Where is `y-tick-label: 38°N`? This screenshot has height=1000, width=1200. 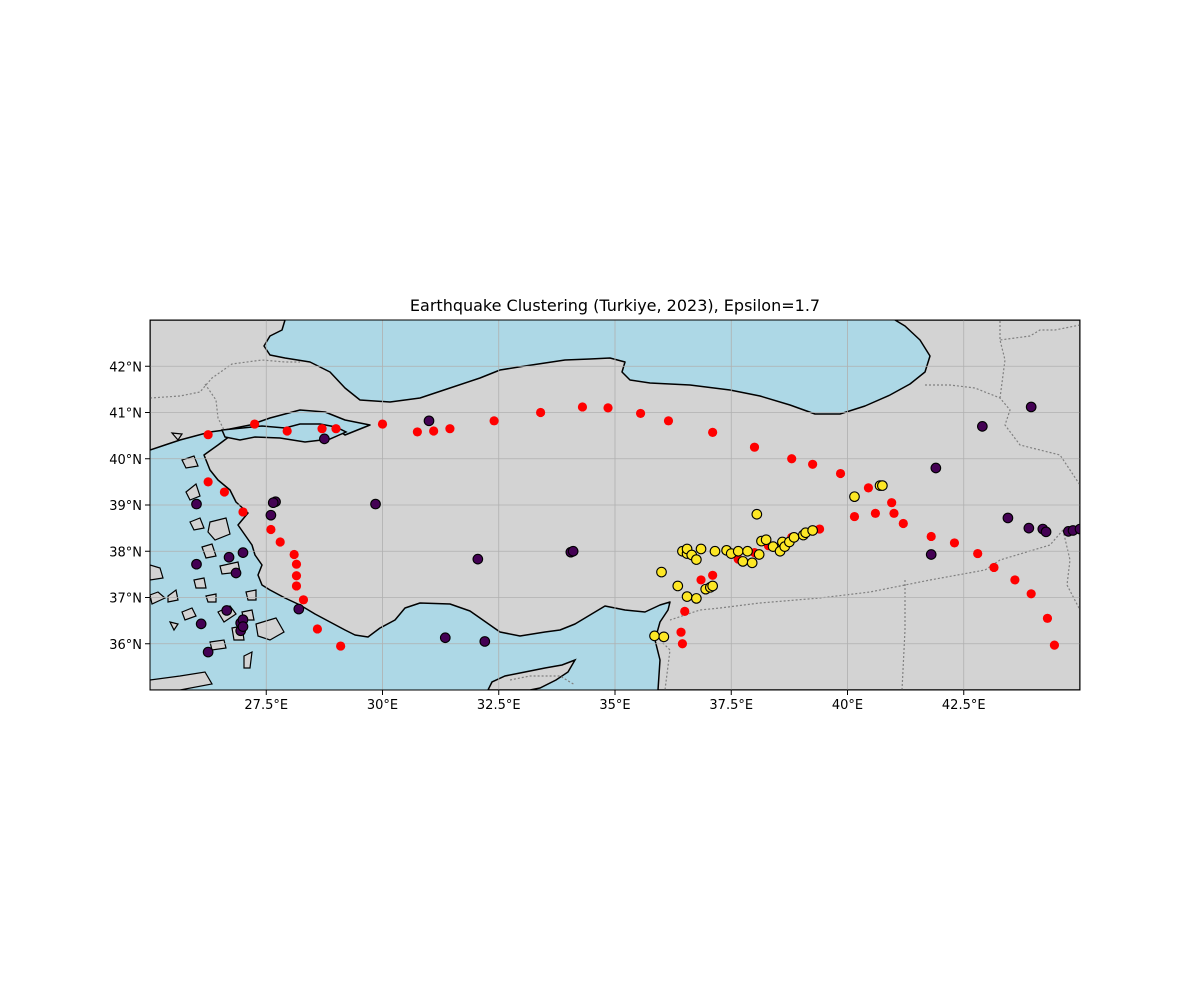 y-tick-label: 38°N is located at coordinates (125, 552).